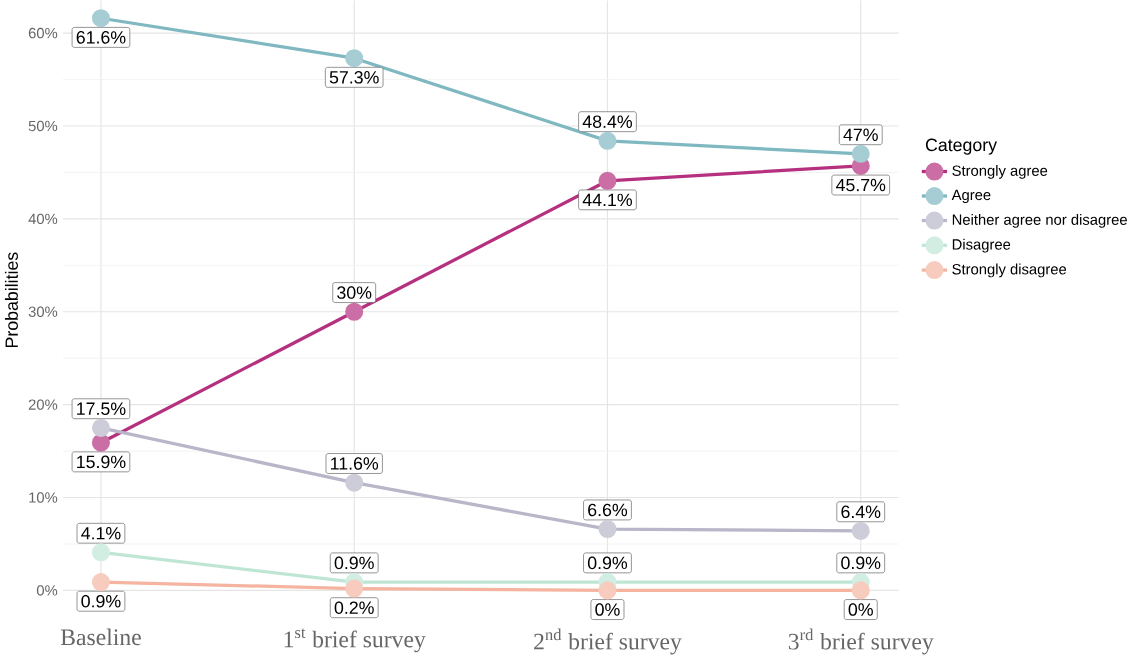 This screenshot has height=659, width=1135. What do you see at coordinates (860, 185) in the screenshot?
I see `data-label: 45.7%` at bounding box center [860, 185].